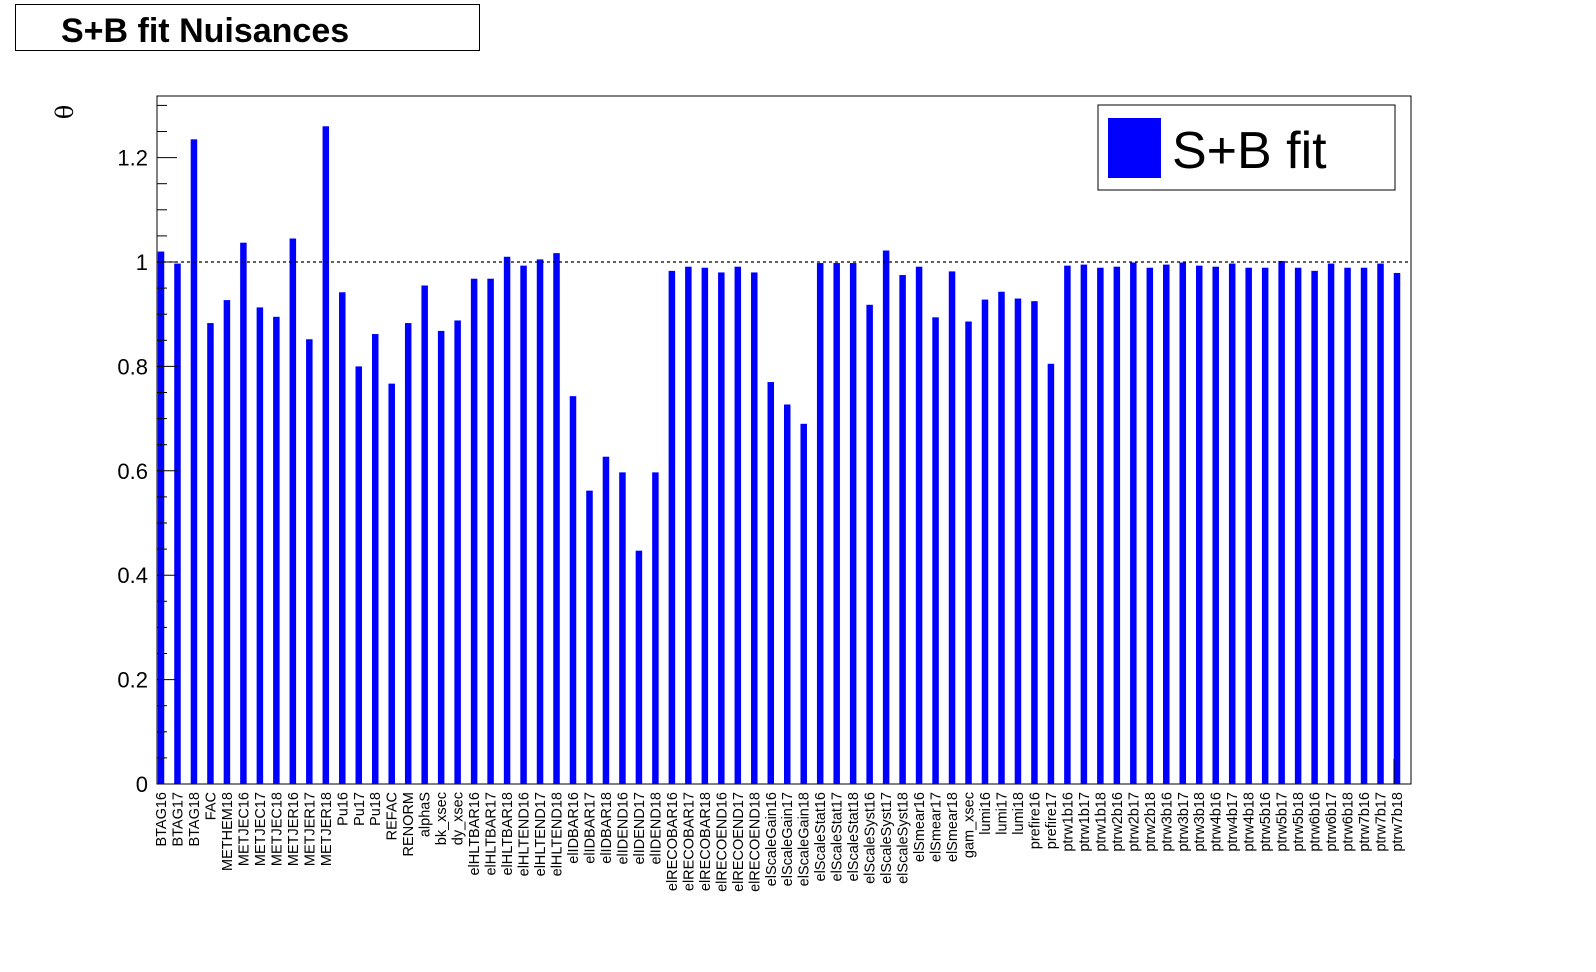 The image size is (1596, 972). Describe the element at coordinates (327, 829) in the screenshot. I see `x-tick-label: METJER18` at that location.